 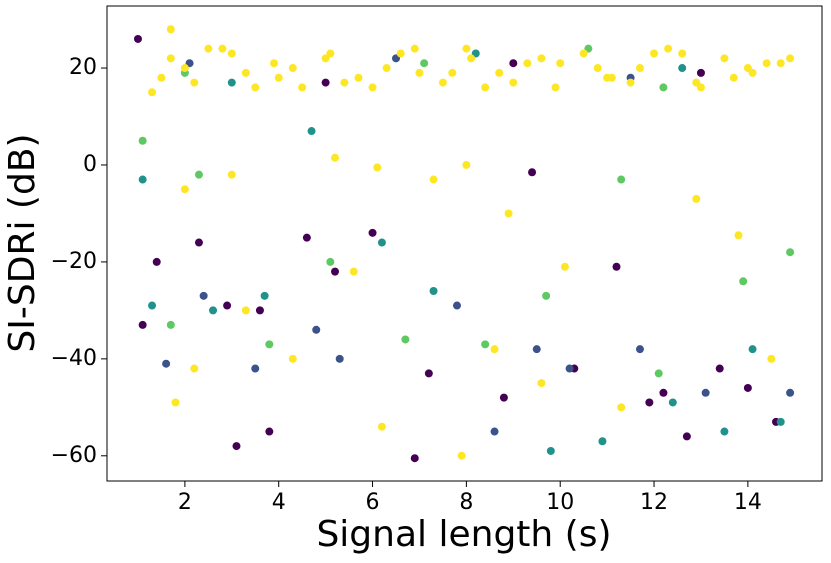 What do you see at coordinates (466, 502) in the screenshot?
I see `x-tick-label: 8` at bounding box center [466, 502].